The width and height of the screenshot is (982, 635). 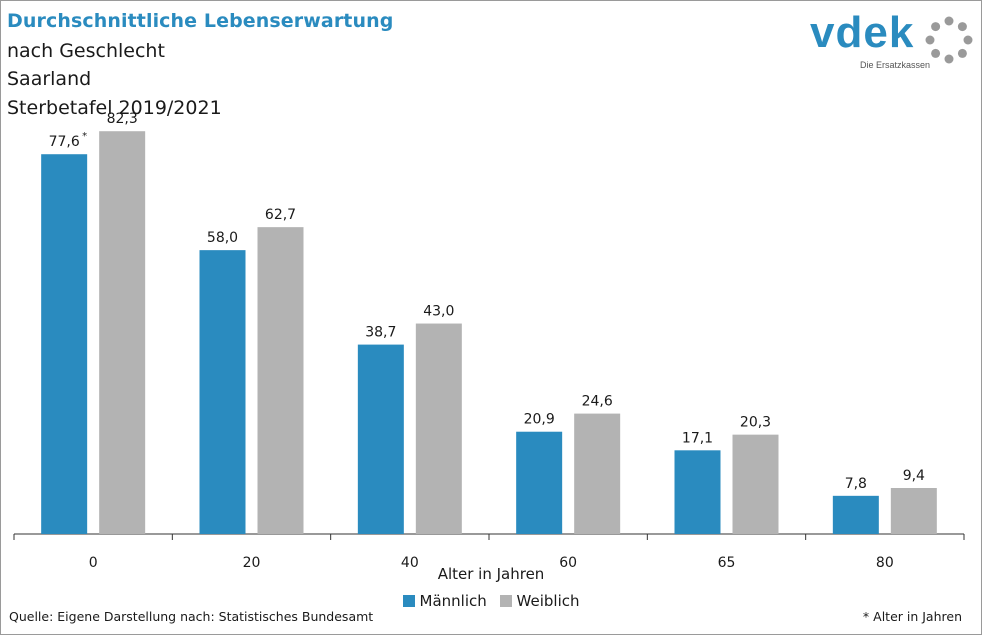 I want to click on legend-swatch-male, so click(x=408, y=601).